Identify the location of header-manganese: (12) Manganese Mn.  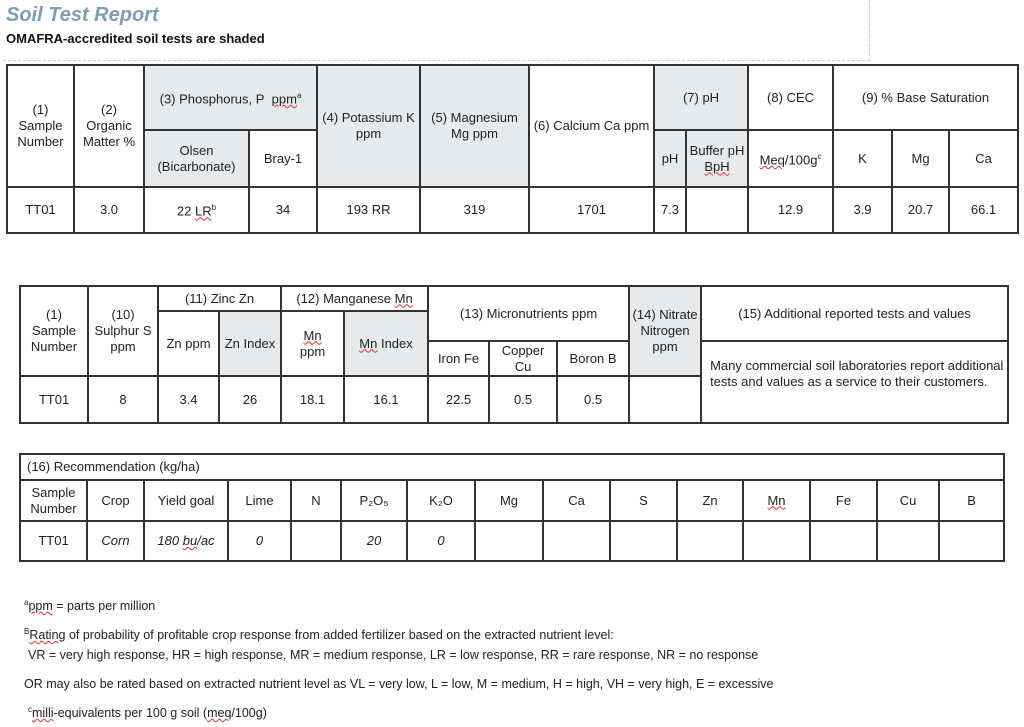
(355, 298).